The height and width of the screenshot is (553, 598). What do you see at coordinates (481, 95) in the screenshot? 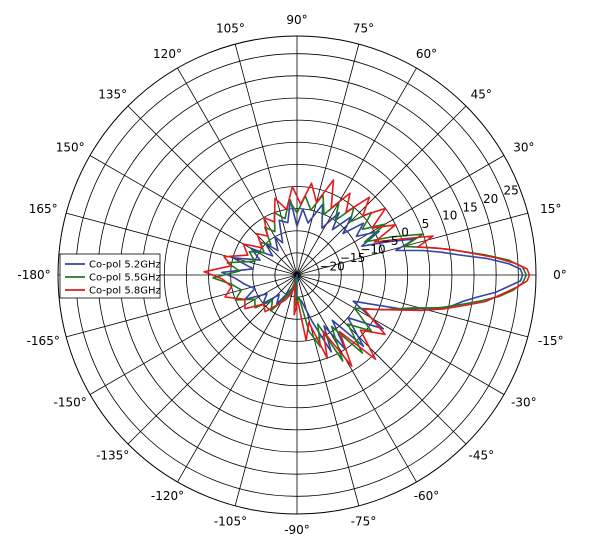
I see `theta-tick-label: 45°` at bounding box center [481, 95].